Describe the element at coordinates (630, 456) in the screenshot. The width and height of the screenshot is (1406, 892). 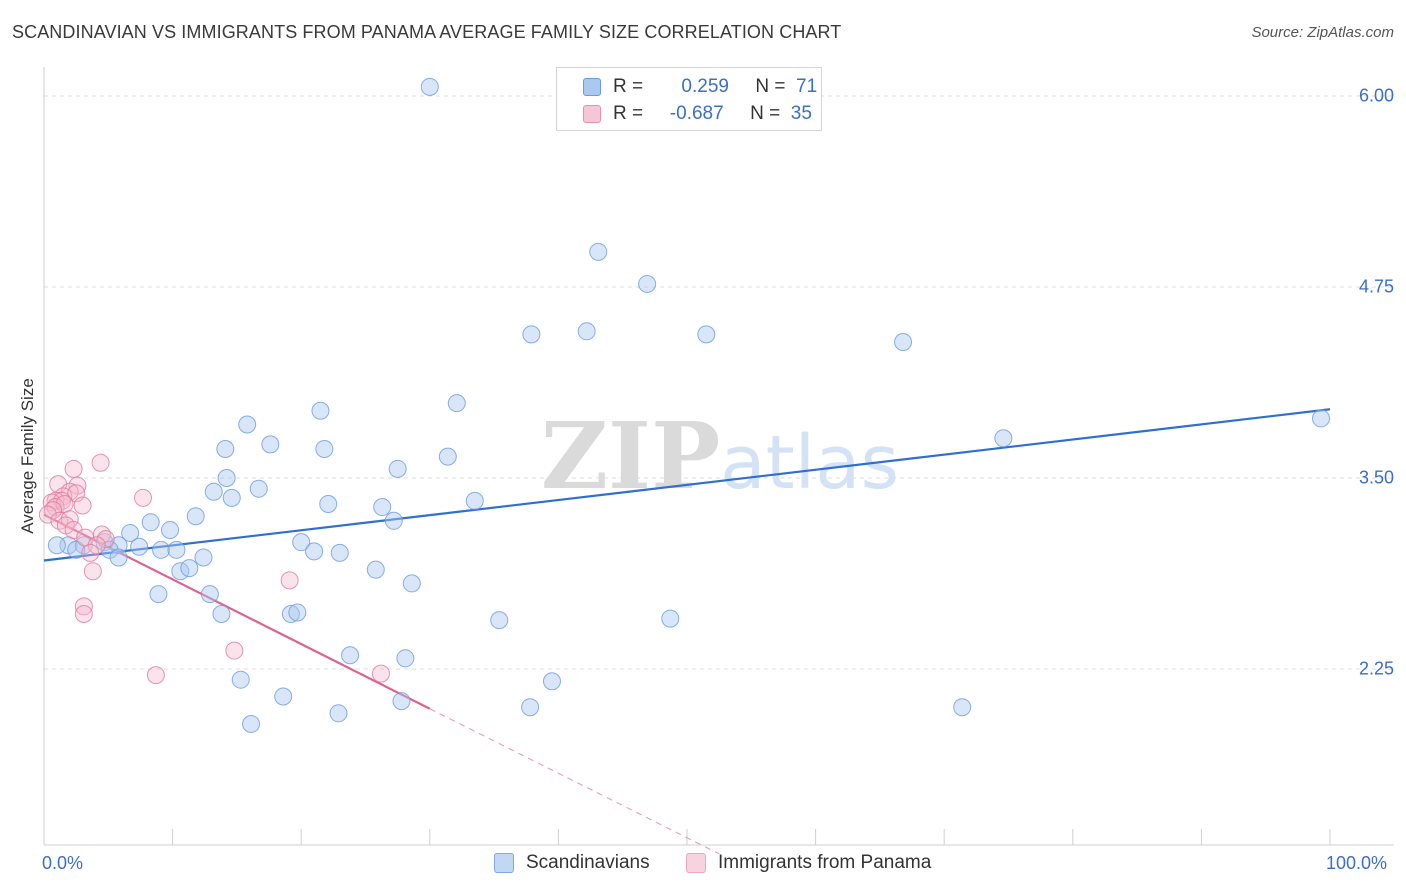
I see `watermark-zip: ZIP` at that location.